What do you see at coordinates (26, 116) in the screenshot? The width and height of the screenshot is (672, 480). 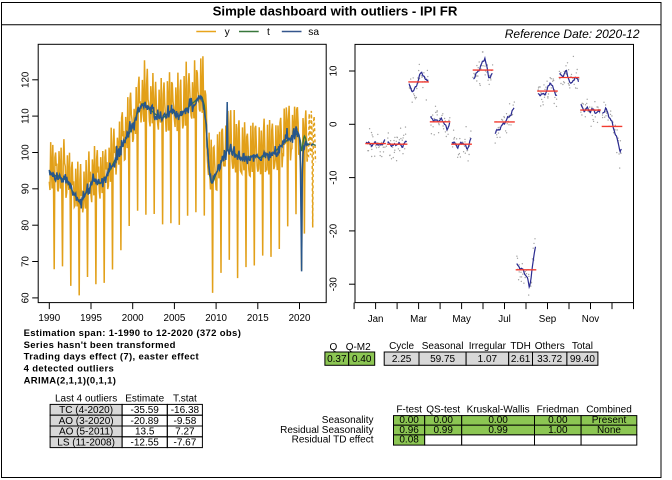 I see `svg-text: 110` at bounding box center [26, 116].